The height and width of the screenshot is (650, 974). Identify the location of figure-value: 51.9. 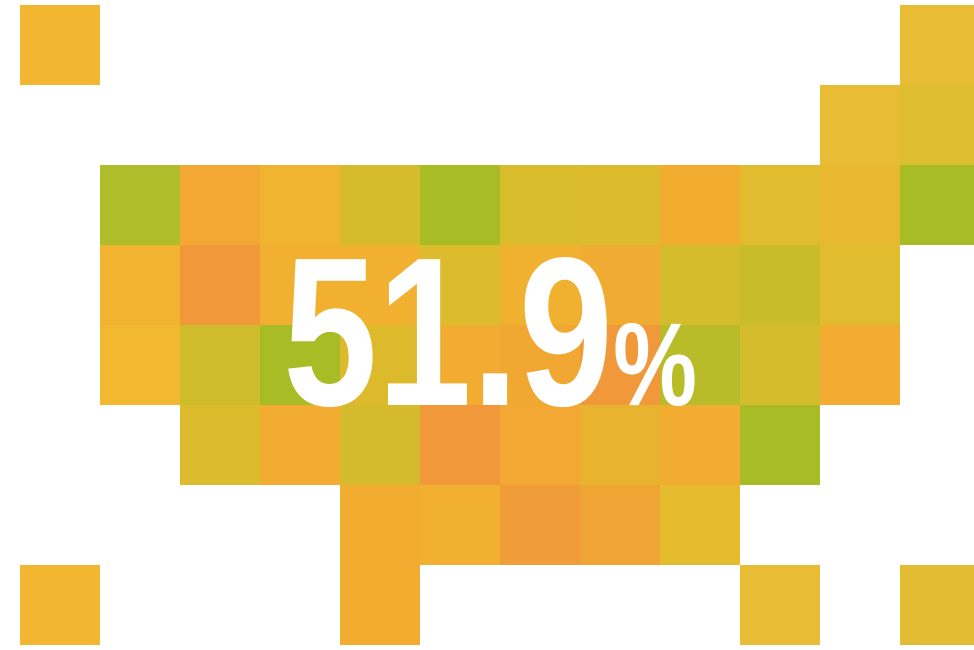
(448, 331).